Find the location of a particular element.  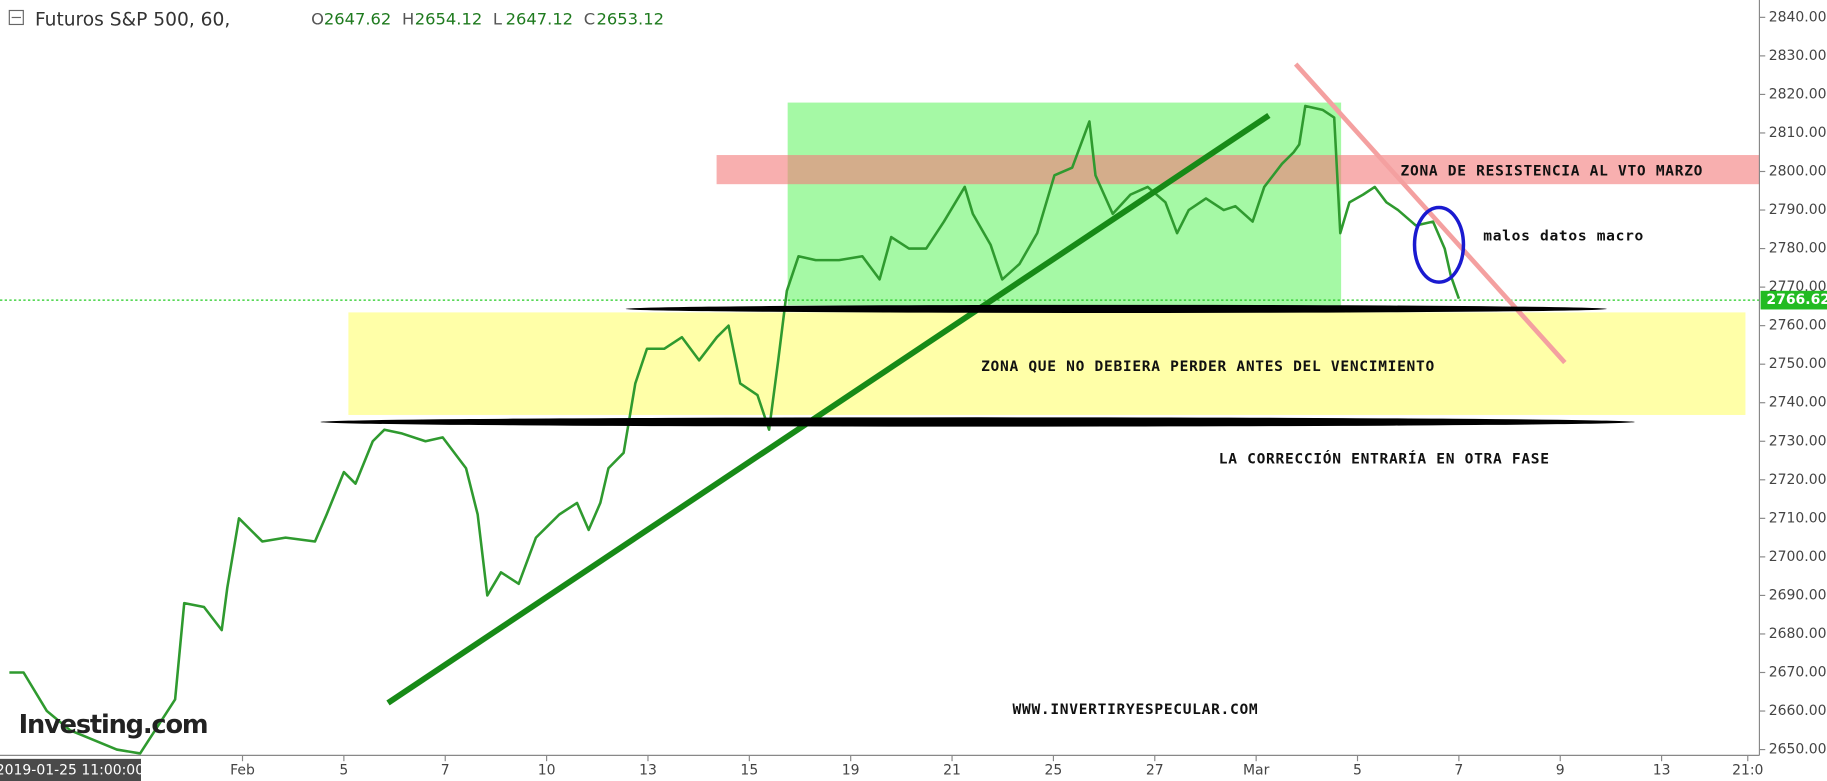

x-tick-label: 21 is located at coordinates (952, 771).